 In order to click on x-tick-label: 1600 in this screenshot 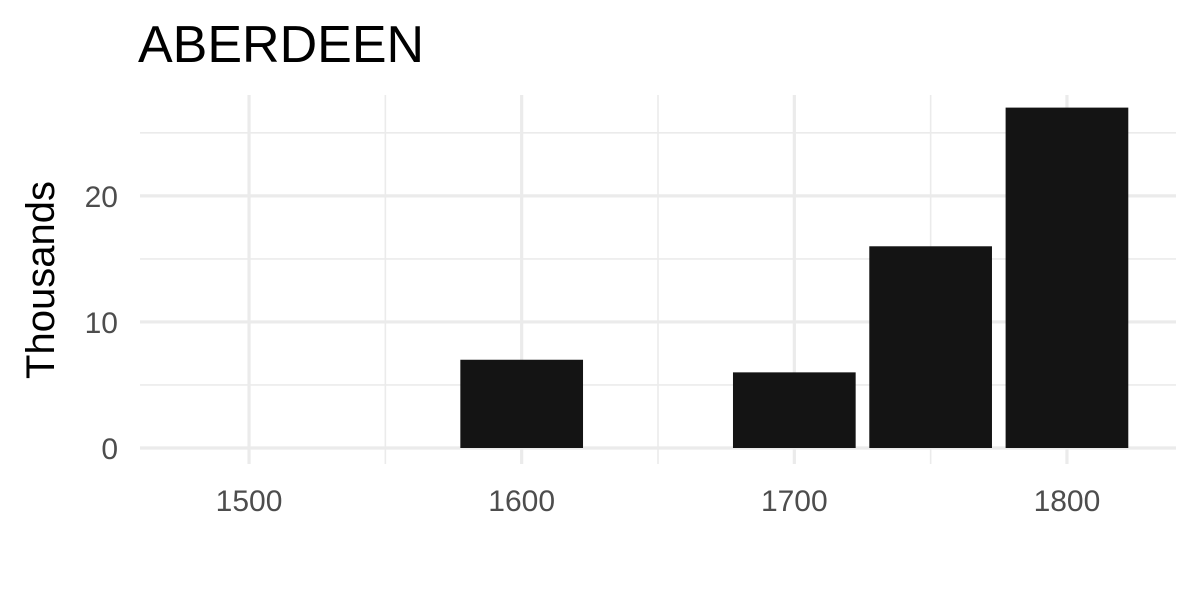, I will do `click(521, 501)`.